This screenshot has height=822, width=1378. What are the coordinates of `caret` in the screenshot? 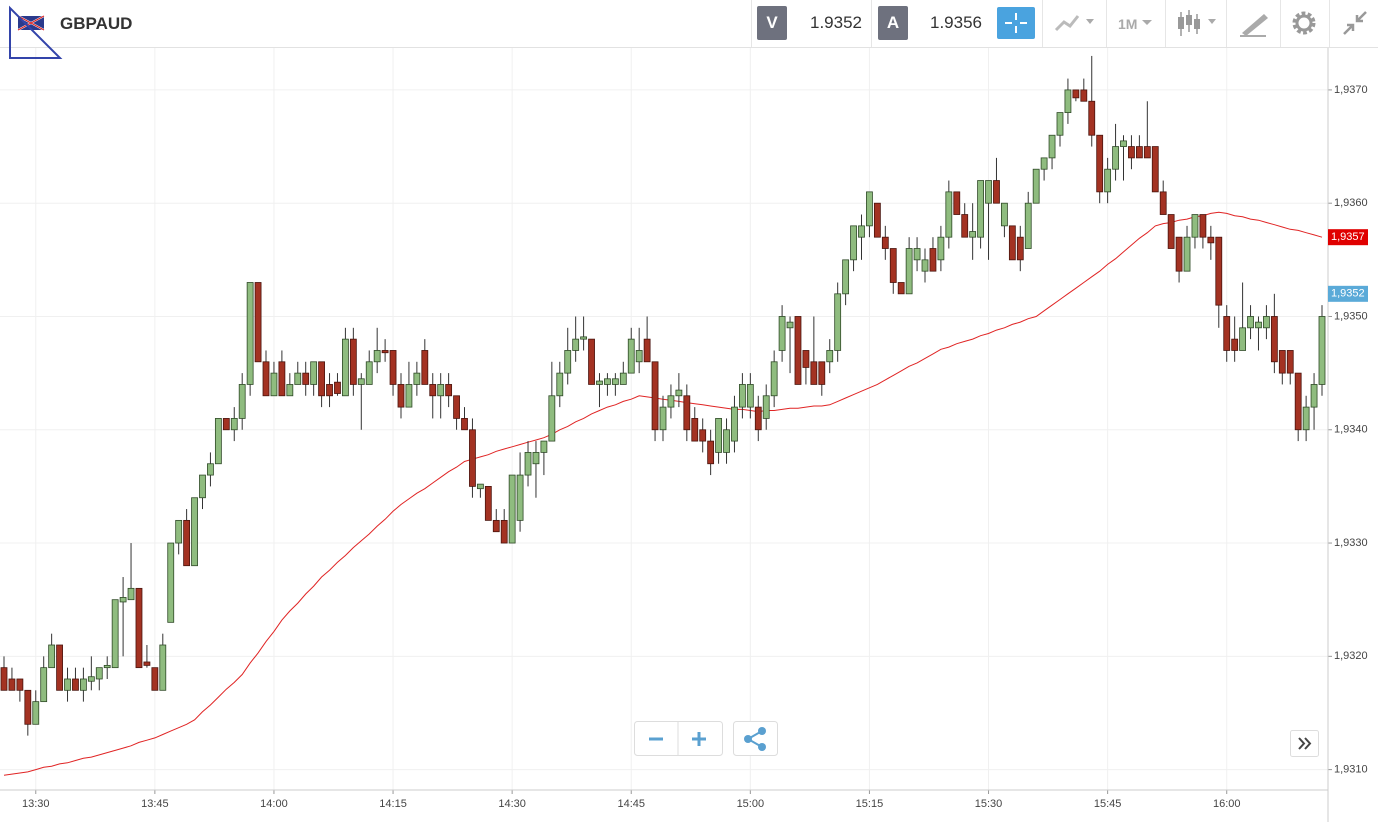 It's located at (1147, 22).